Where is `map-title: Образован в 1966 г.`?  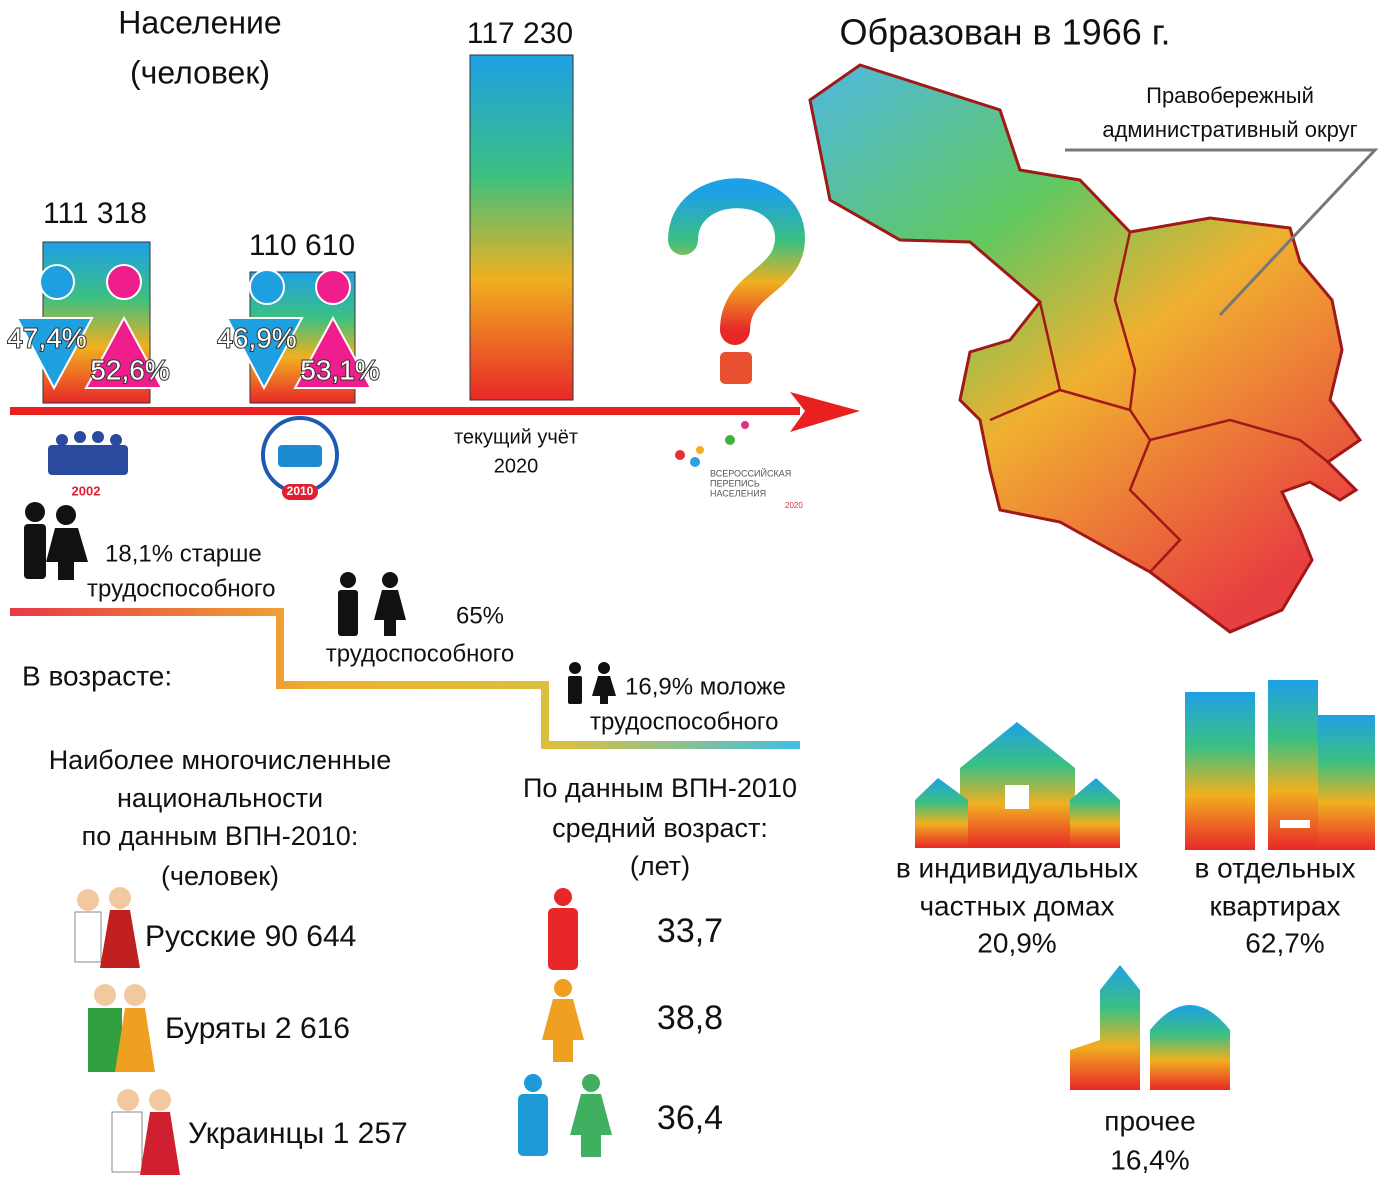
map-title: Образован в 1966 г. is located at coordinates (1005, 32).